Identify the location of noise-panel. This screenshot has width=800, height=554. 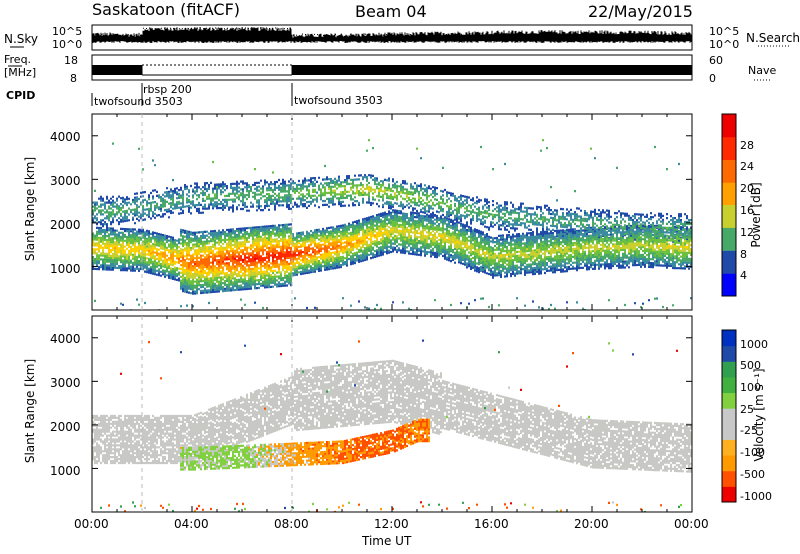
(392, 37).